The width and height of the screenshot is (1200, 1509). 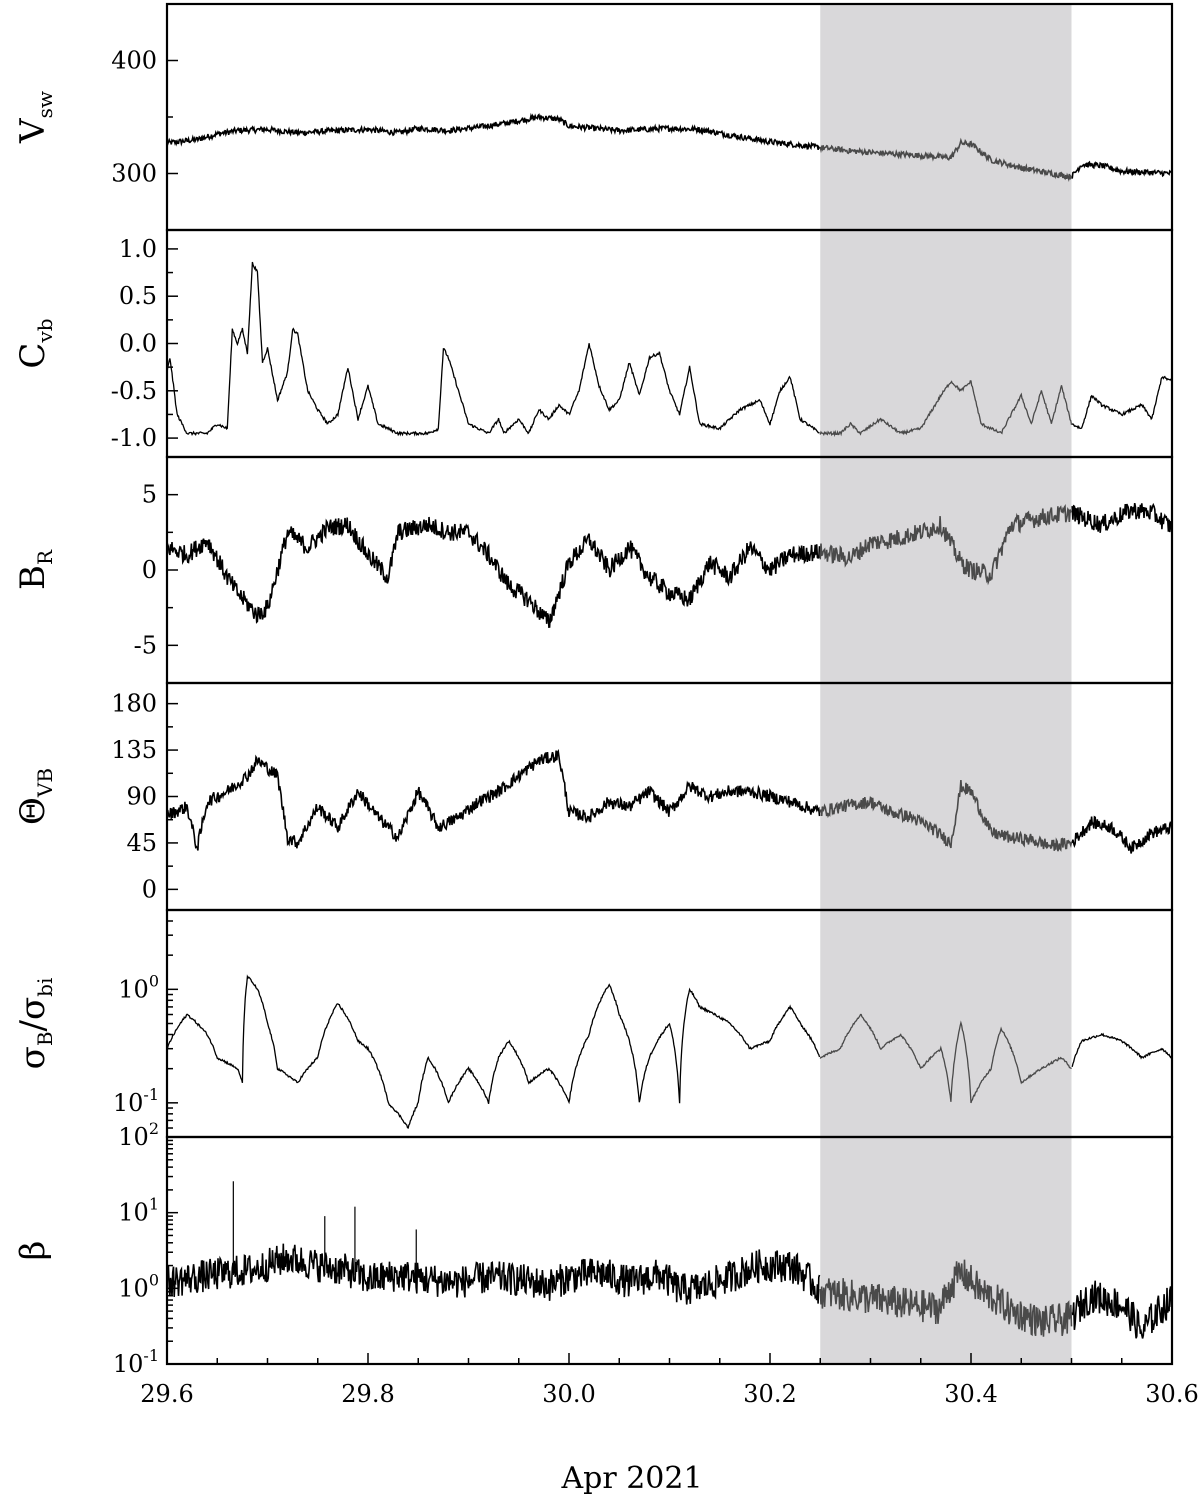 What do you see at coordinates (138, 344) in the screenshot?
I see `y-tick-label: 0.0` at bounding box center [138, 344].